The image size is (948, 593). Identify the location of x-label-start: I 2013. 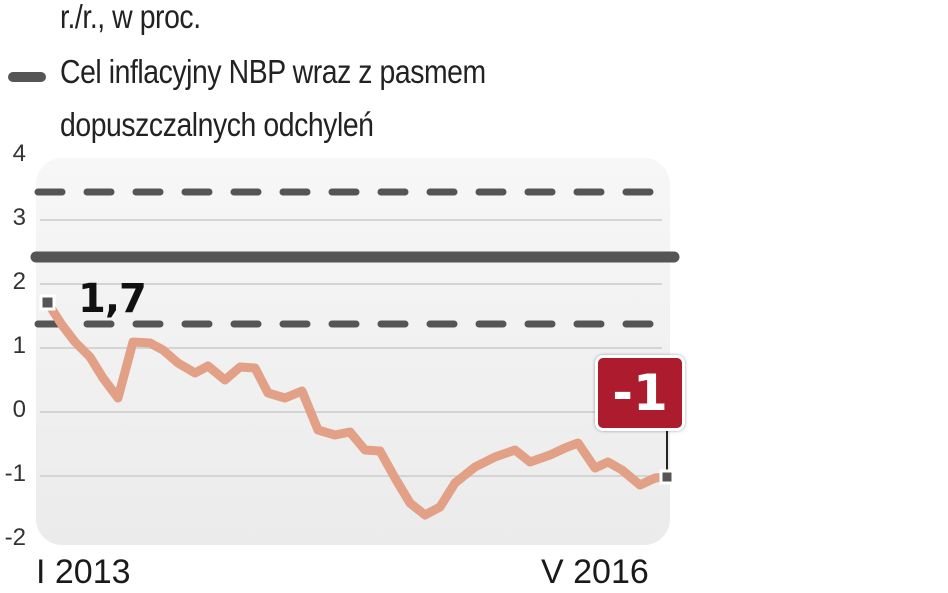
(83, 572).